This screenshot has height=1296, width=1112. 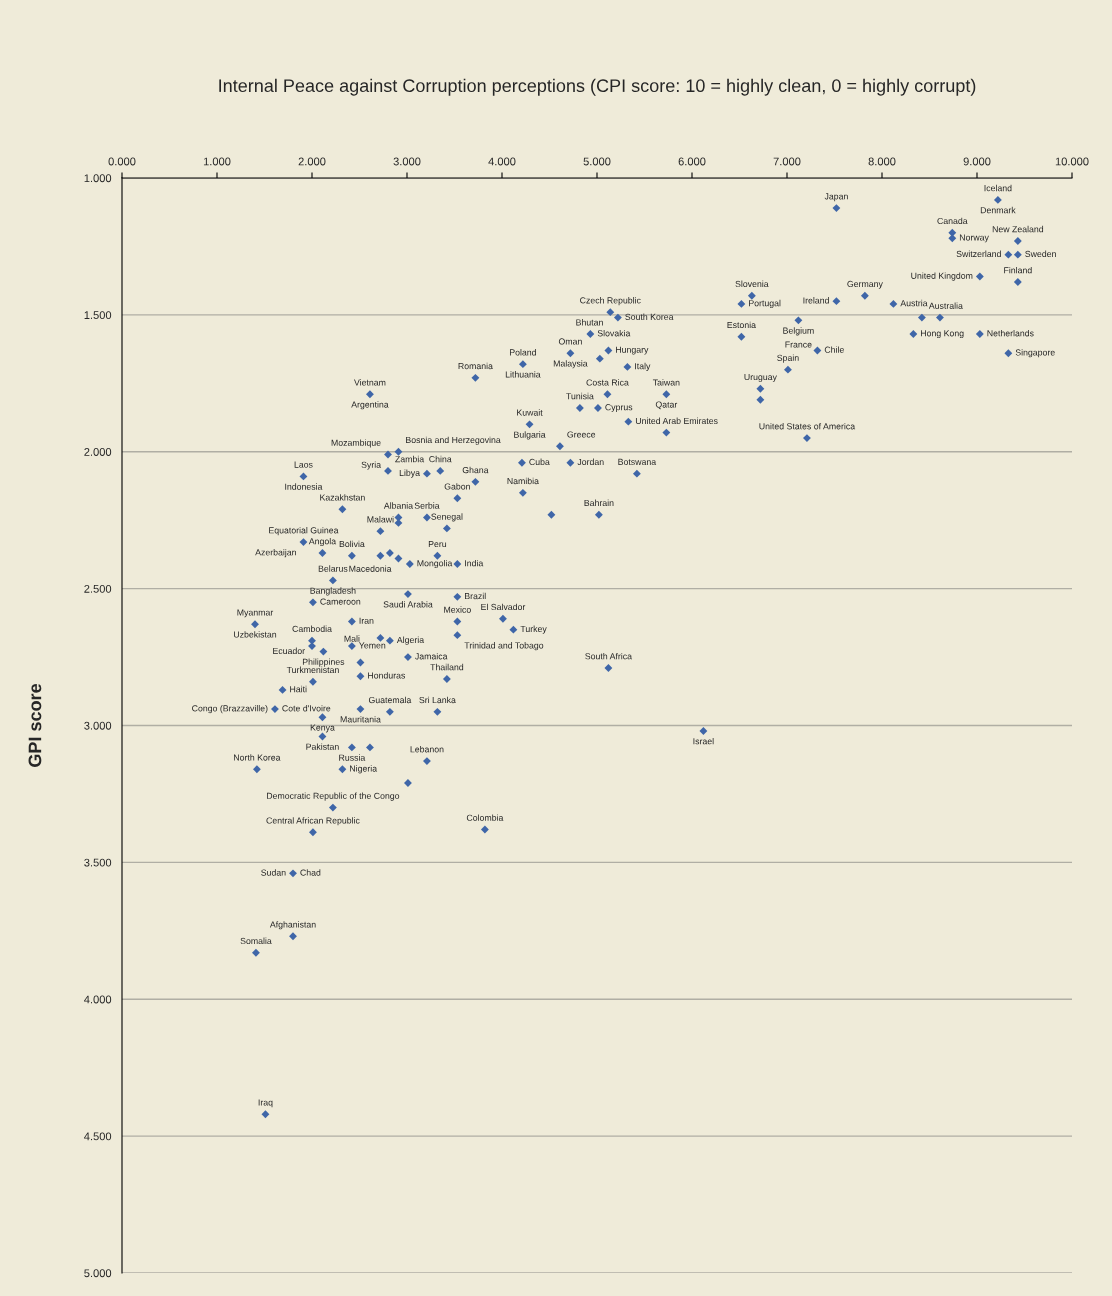 What do you see at coordinates (539, 462) in the screenshot?
I see `annotation: Cuba` at bounding box center [539, 462].